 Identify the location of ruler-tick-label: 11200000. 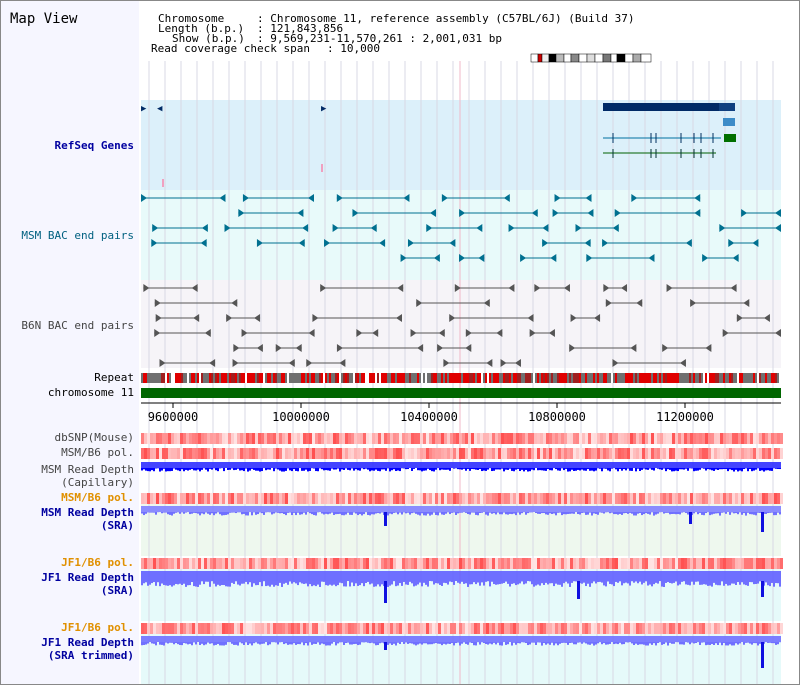
(685, 417).